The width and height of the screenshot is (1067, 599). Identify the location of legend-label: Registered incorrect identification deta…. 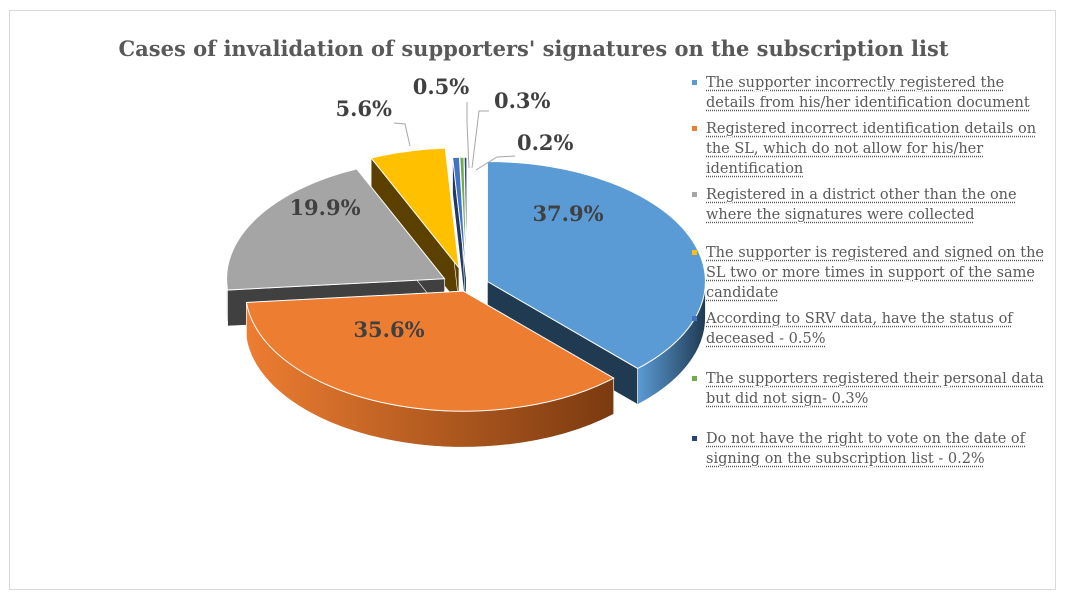
(871, 149).